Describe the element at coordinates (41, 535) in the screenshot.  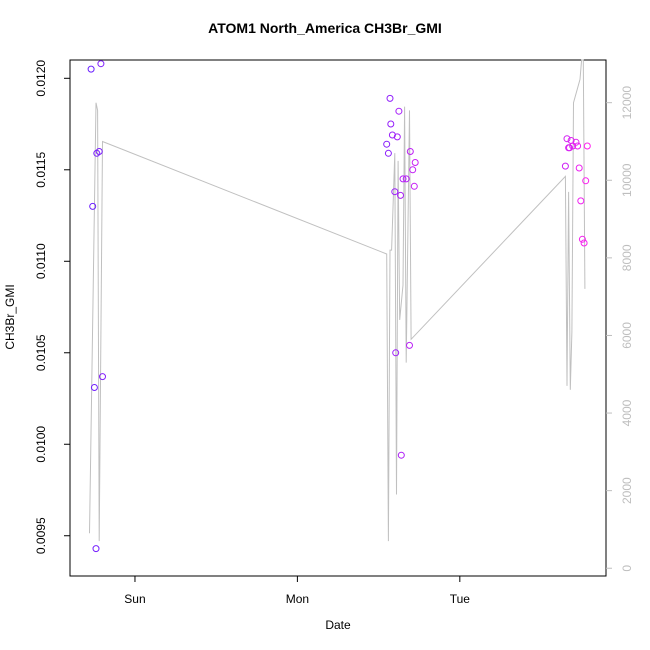
I see `y-tick-label: 0.0095` at that location.